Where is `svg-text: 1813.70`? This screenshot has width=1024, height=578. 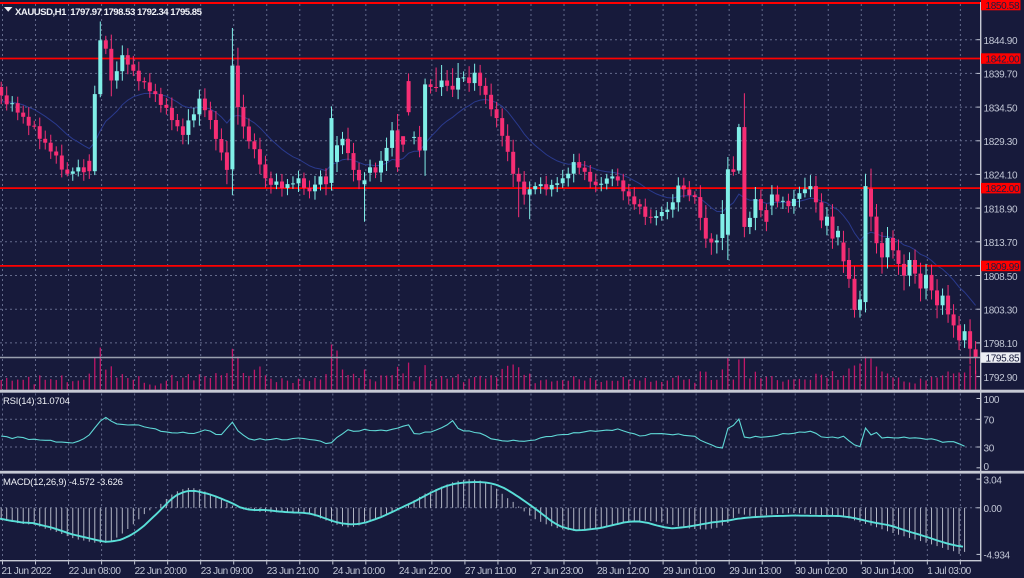
svg-text: 1813.70 is located at coordinates (1001, 243).